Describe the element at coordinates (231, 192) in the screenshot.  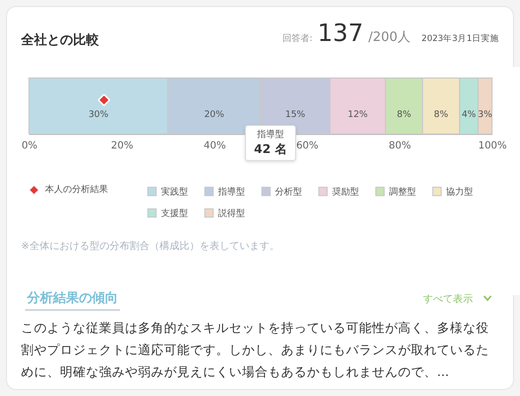
I see `legend-label: 指導型` at that location.